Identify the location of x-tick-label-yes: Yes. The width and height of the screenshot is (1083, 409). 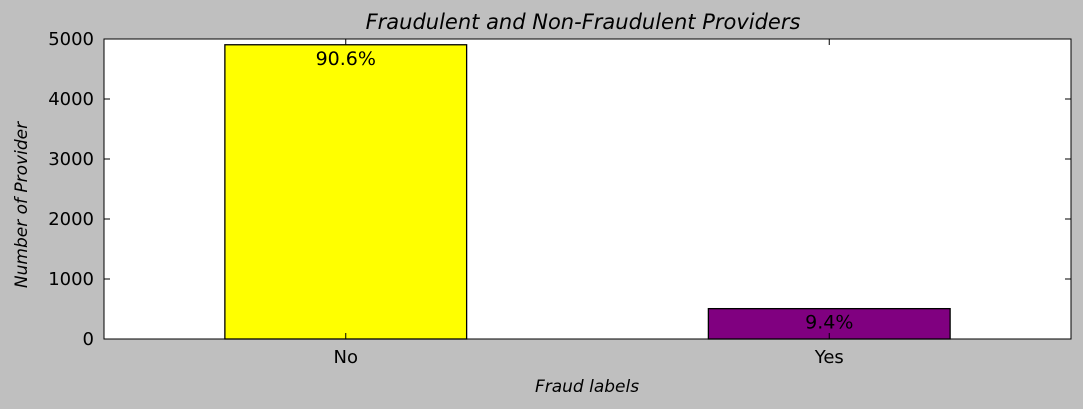
(829, 357).